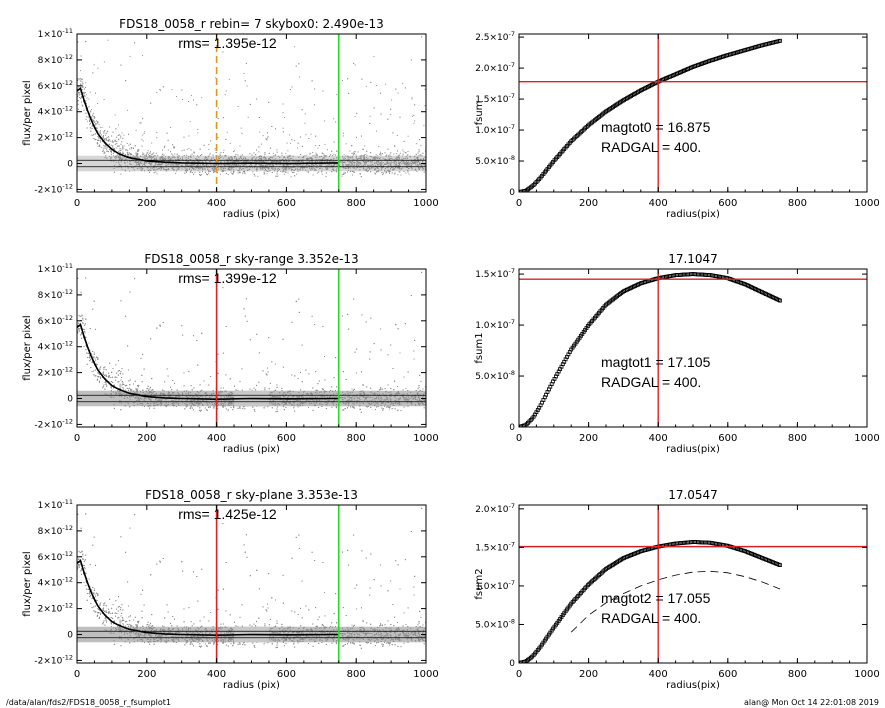  I want to click on x-tick-label: 0, so click(77, 203).